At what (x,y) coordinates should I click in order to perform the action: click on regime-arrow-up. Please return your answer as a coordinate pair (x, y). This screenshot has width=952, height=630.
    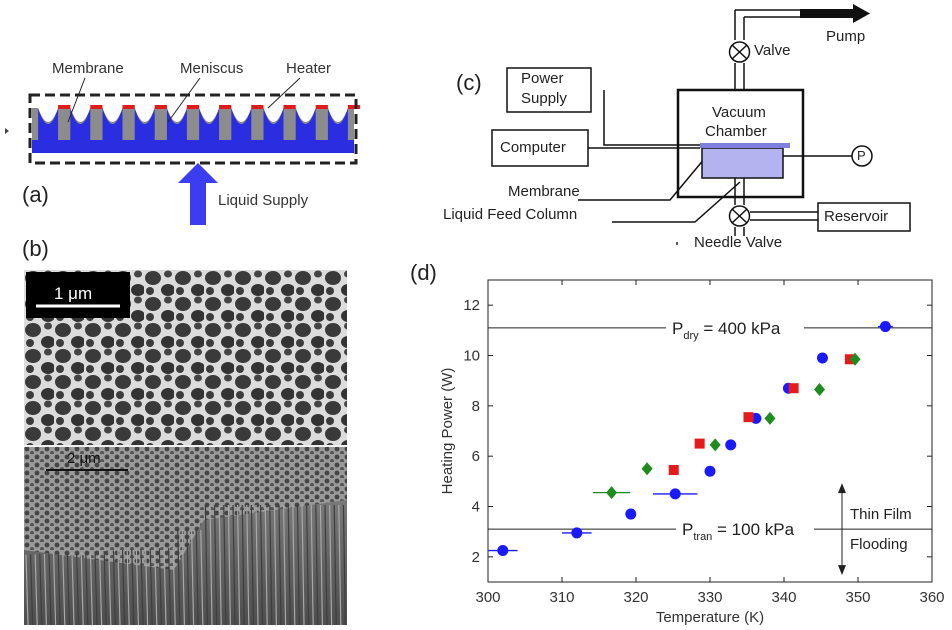
    Looking at the image, I should click on (842, 488).